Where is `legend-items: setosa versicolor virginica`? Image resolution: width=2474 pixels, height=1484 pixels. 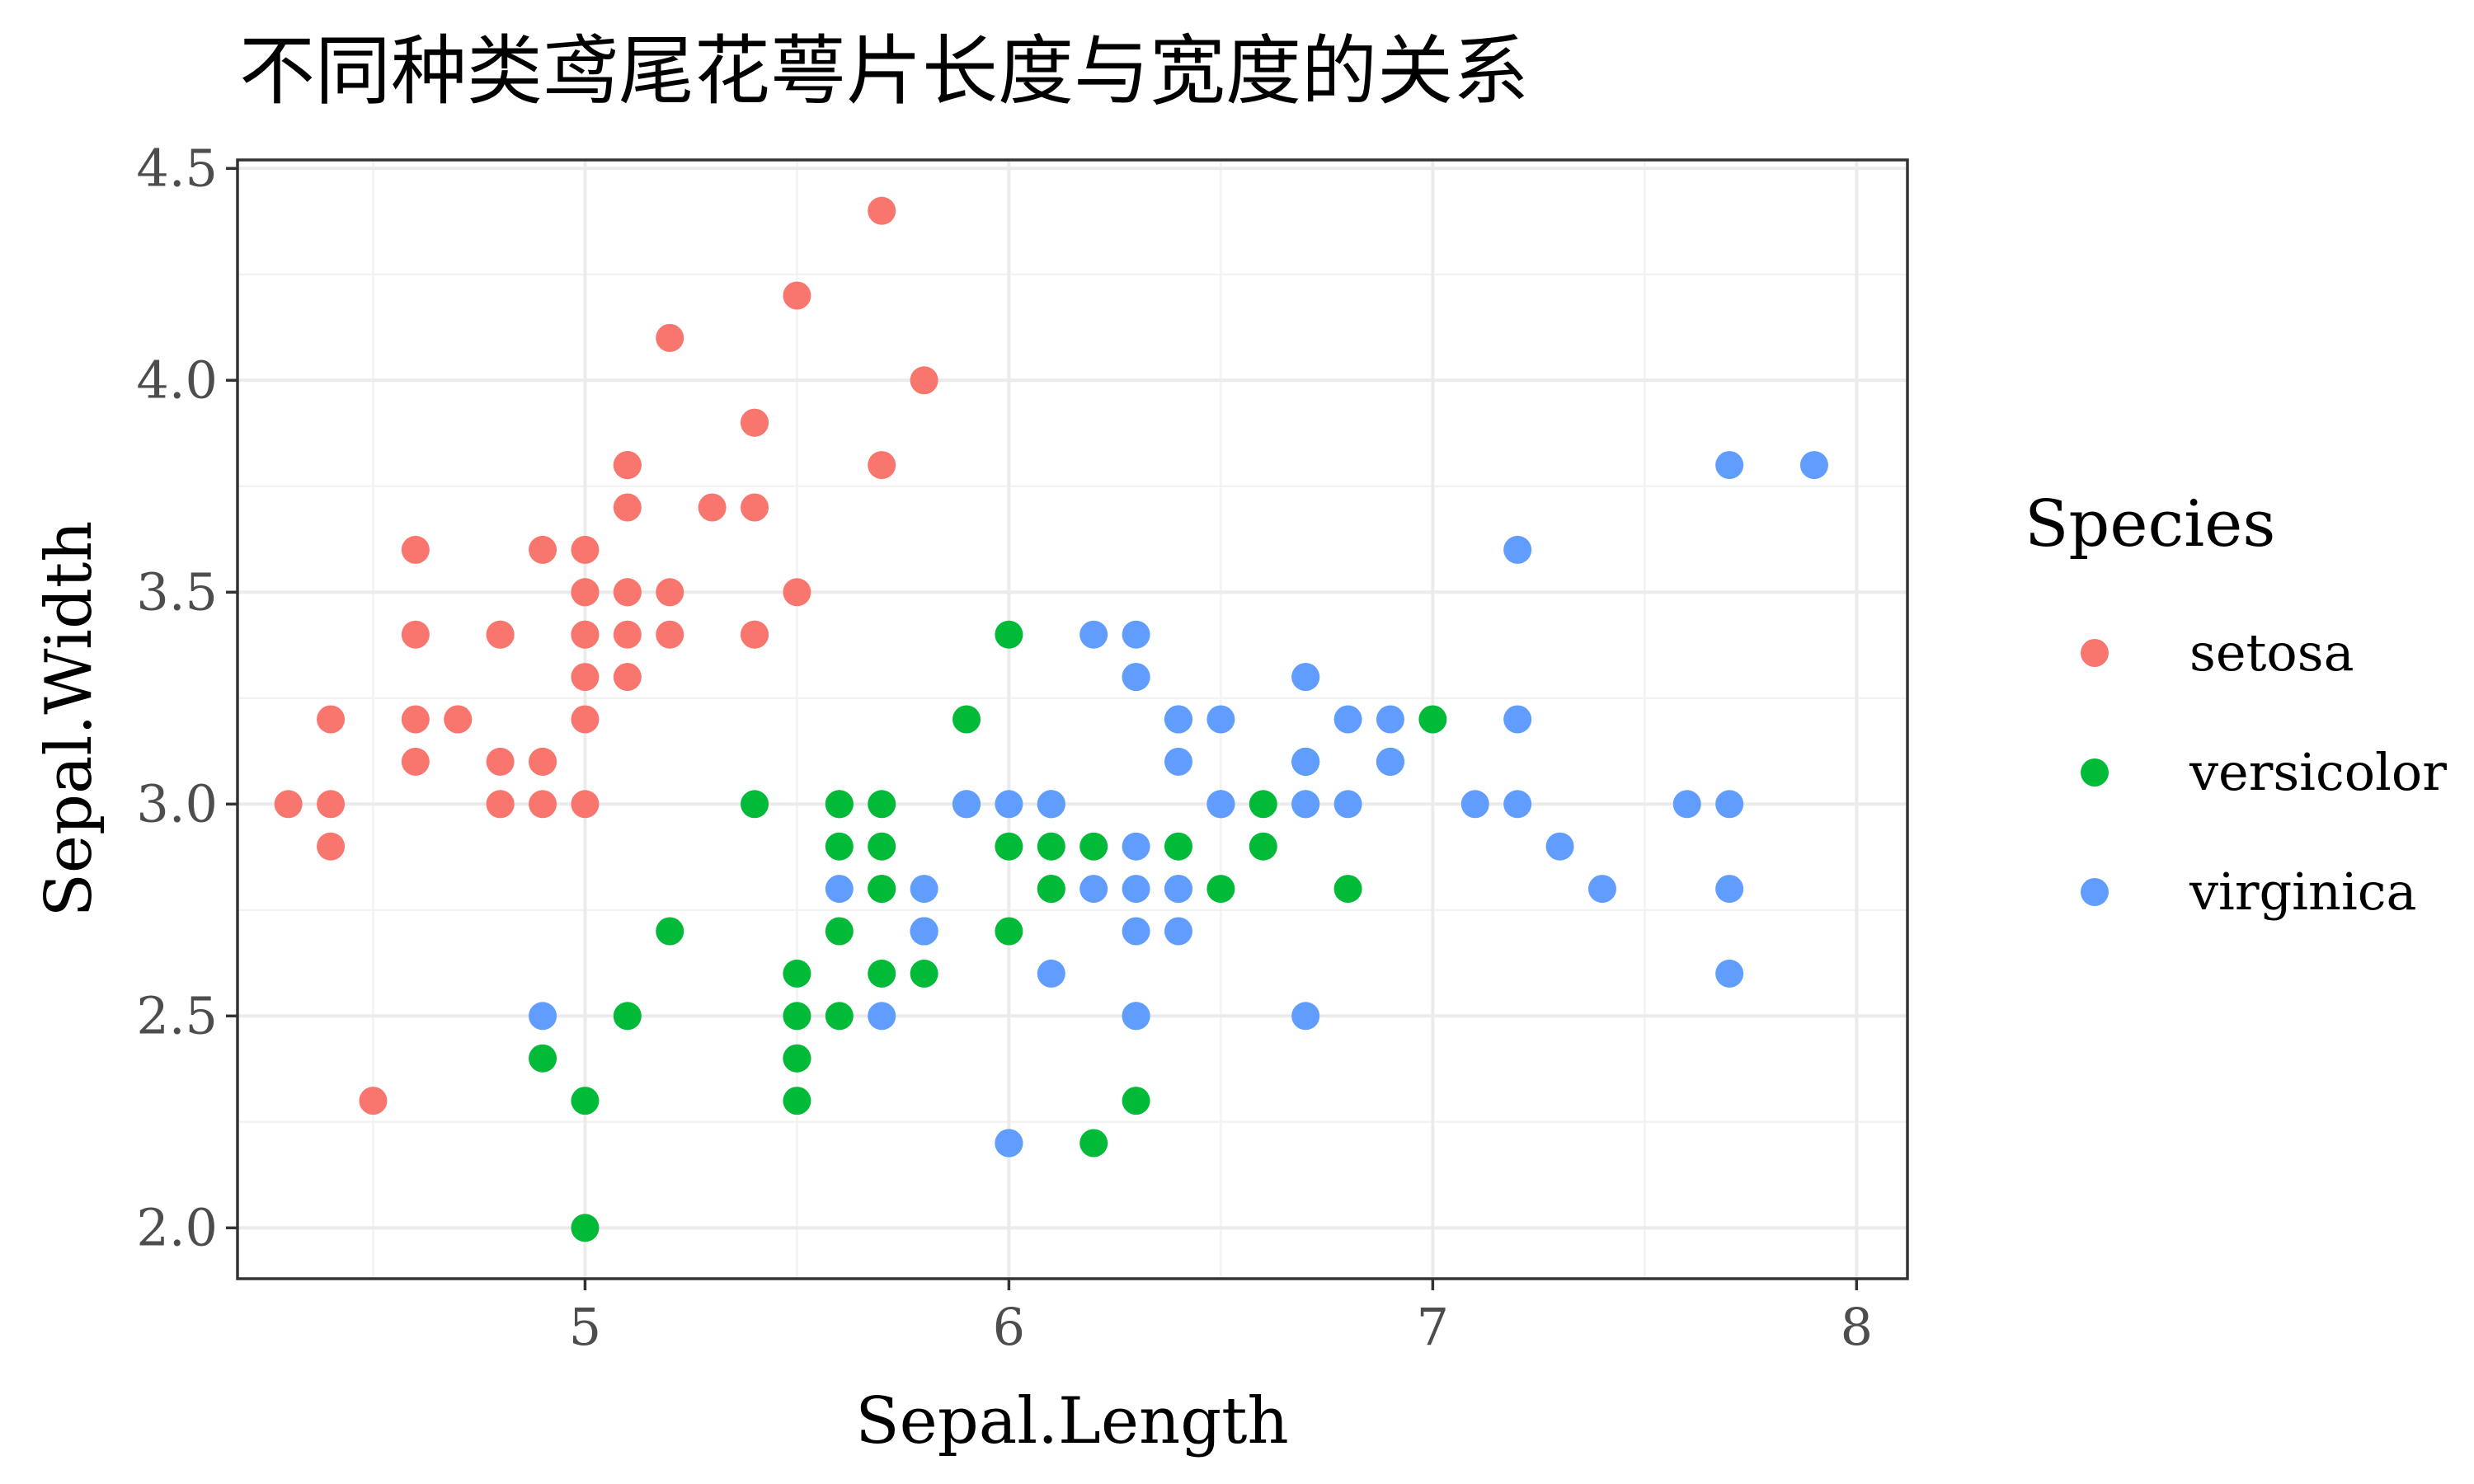 legend-items: setosa versicolor virginica is located at coordinates (2264, 772).